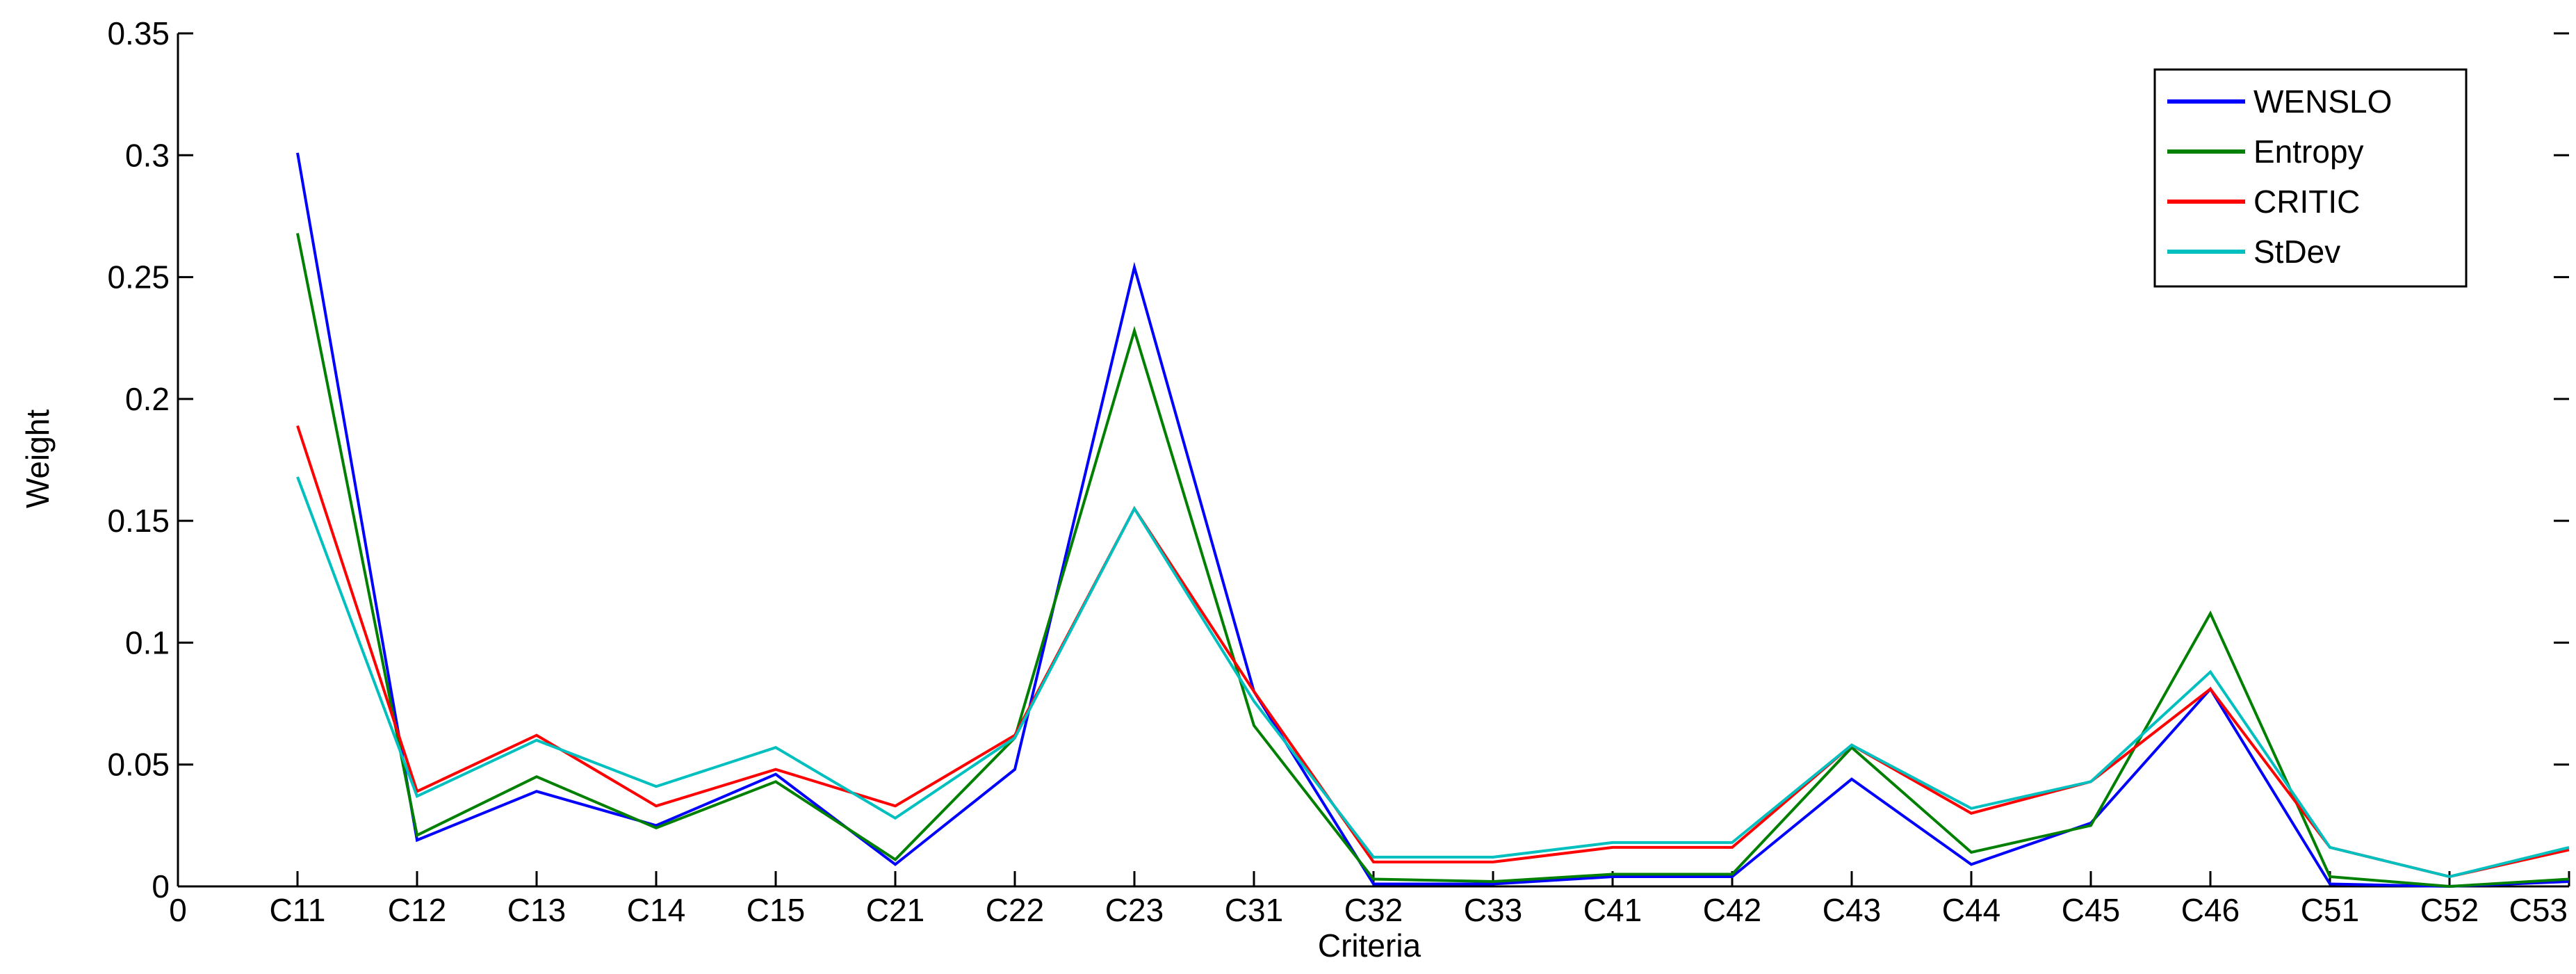 Image resolution: width=2576 pixels, height=974 pixels. What do you see at coordinates (138, 277) in the screenshot?
I see `y-tick-label: 0.25` at bounding box center [138, 277].